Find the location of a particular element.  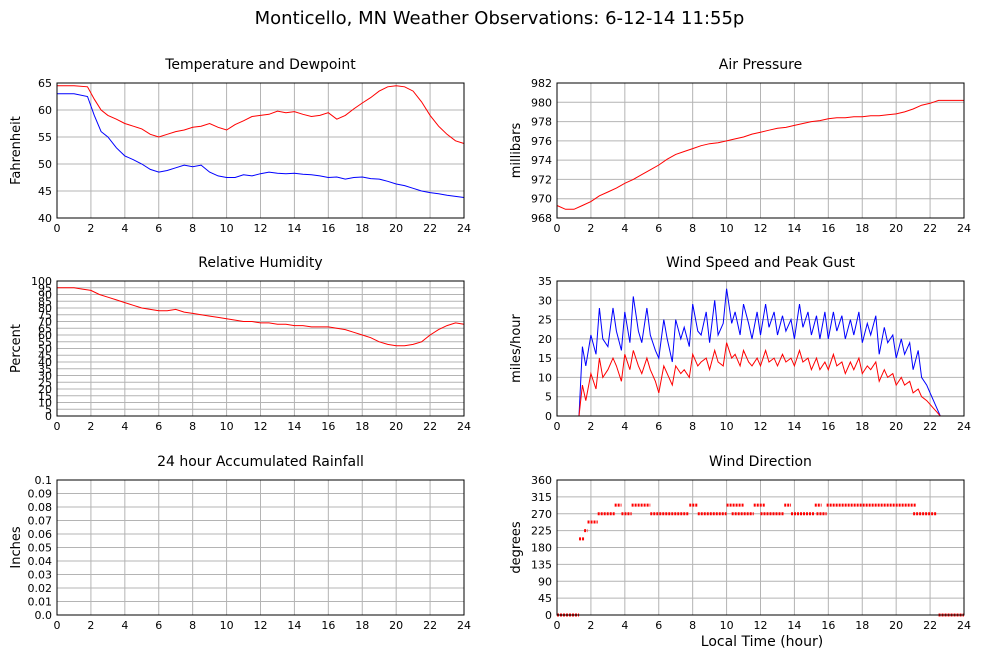

chart-title: Relative Humidity is located at coordinates (260, 263).